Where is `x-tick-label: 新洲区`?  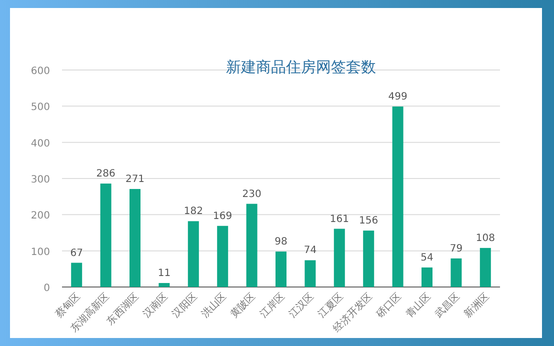
x-tick-label: 新洲区 is located at coordinates (477, 305).